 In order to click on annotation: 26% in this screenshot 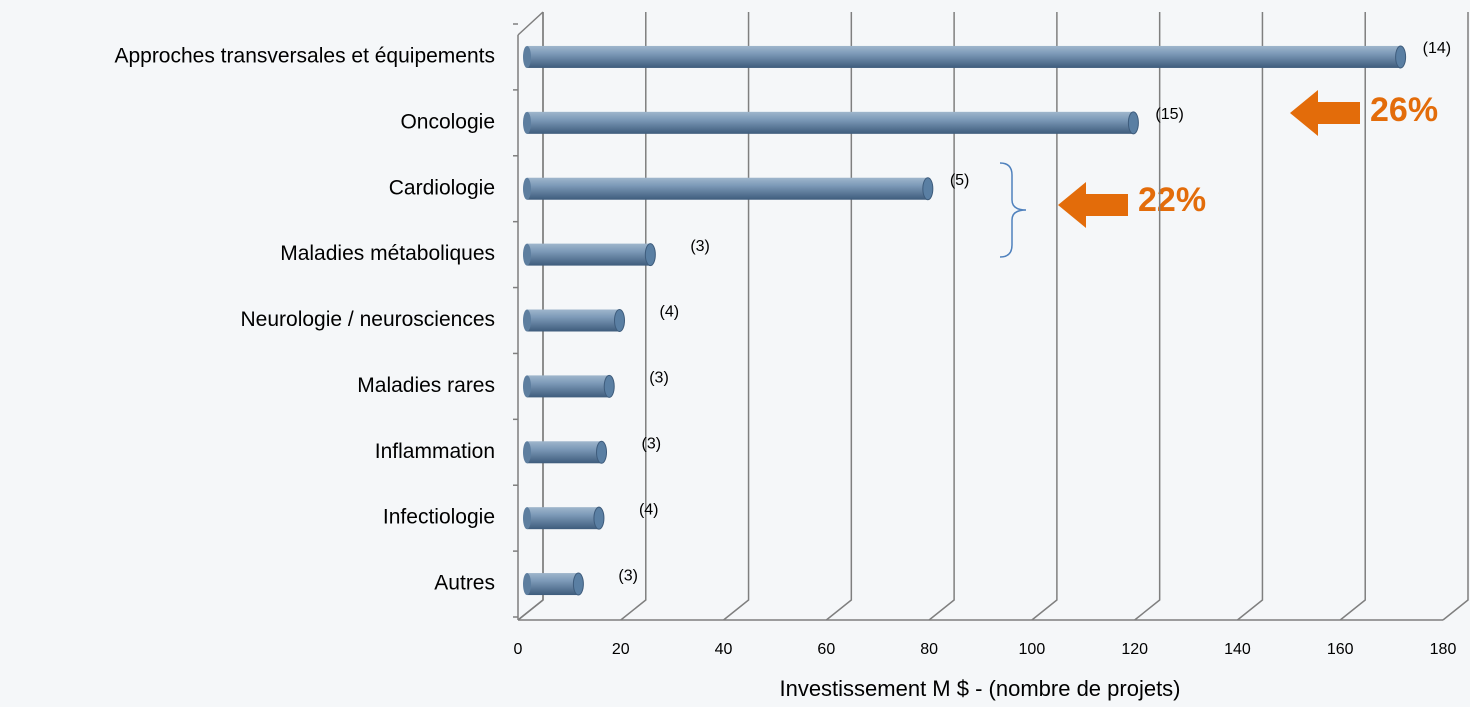, I will do `click(1404, 110)`.